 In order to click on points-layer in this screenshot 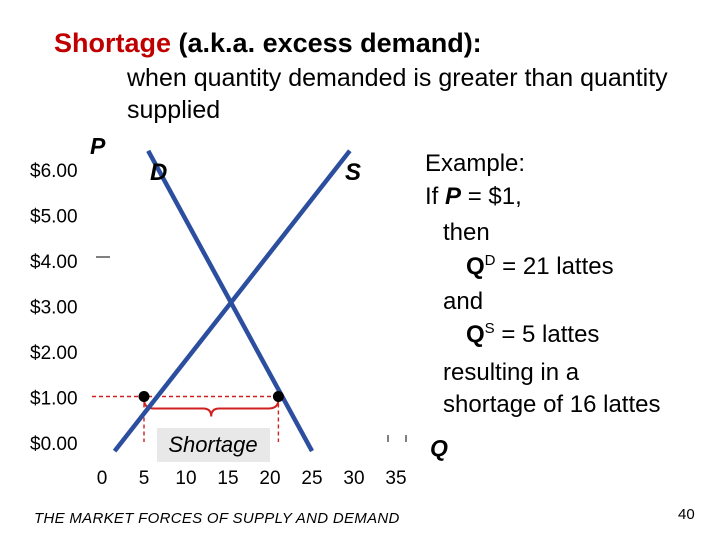, I will do `click(211, 396)`.